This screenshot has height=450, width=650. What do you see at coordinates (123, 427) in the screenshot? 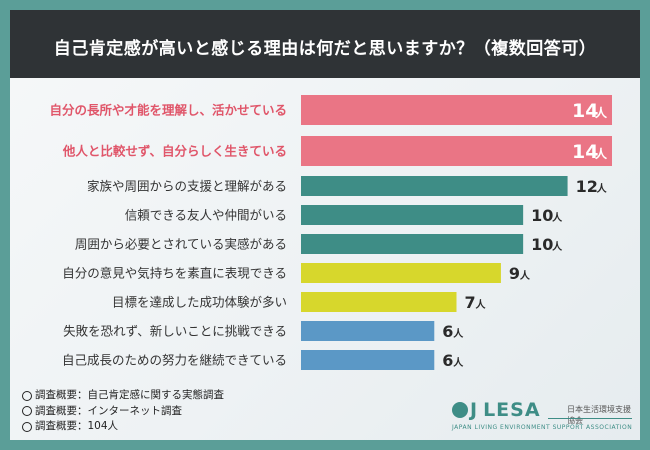
I see `note-line: 調査概要：104人` at bounding box center [123, 427].